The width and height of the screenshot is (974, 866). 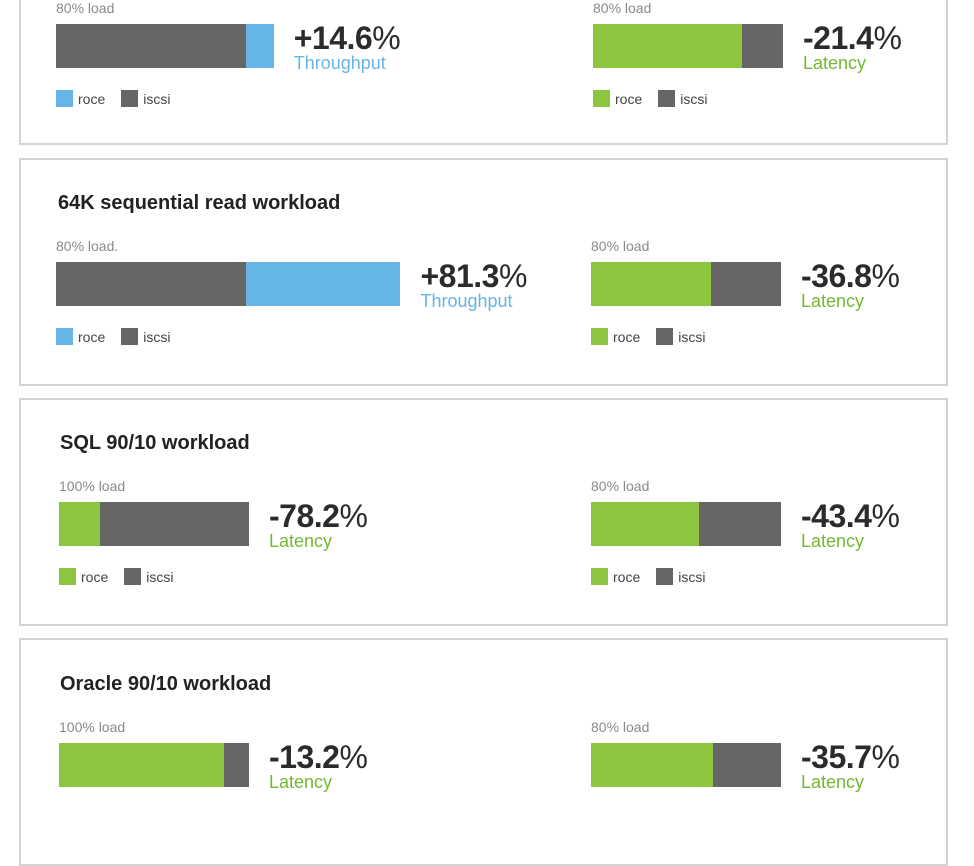 I want to click on panel-0-0: 80% load +14.6% Throughput roce iscsi, so click(x=266, y=70).